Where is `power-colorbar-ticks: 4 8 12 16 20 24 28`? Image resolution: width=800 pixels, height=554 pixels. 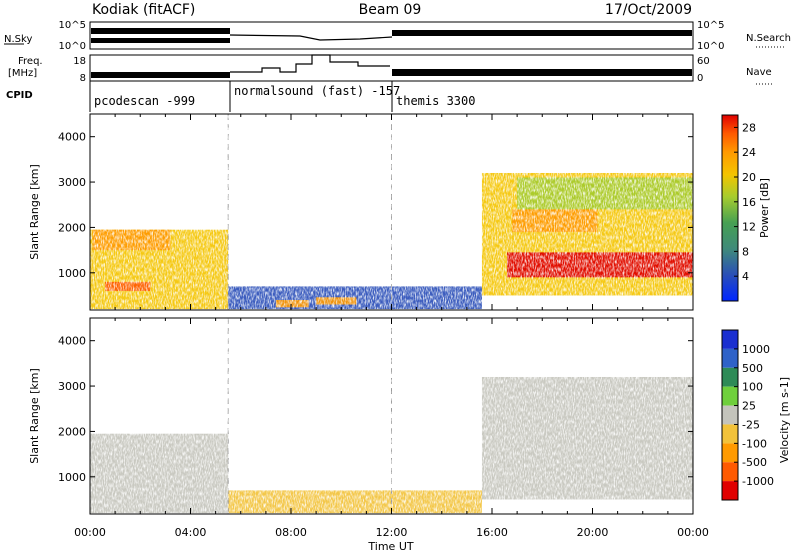
power-colorbar-ticks: 4 8 12 16 20 24 28 is located at coordinates (745, 202).